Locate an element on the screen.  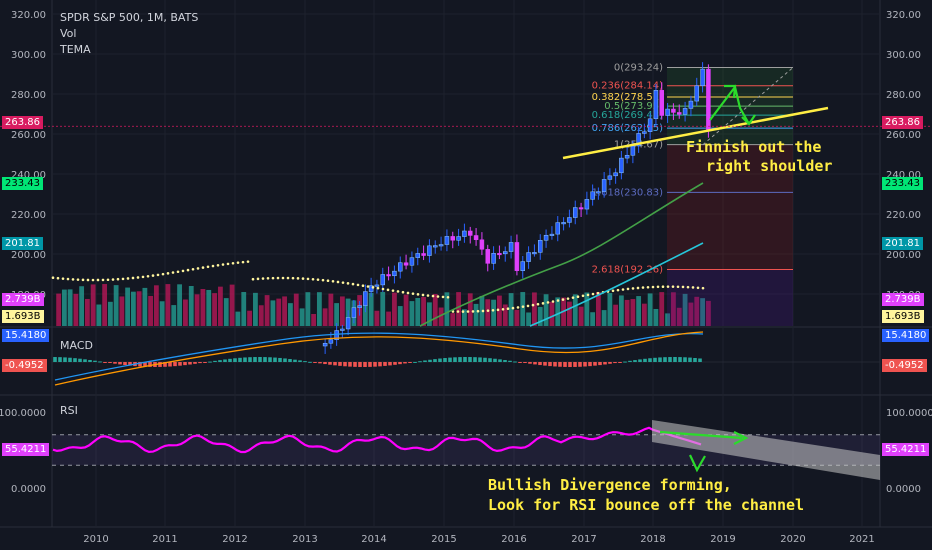
last-price-badge-right: 263.86 is located at coordinates (902, 122).